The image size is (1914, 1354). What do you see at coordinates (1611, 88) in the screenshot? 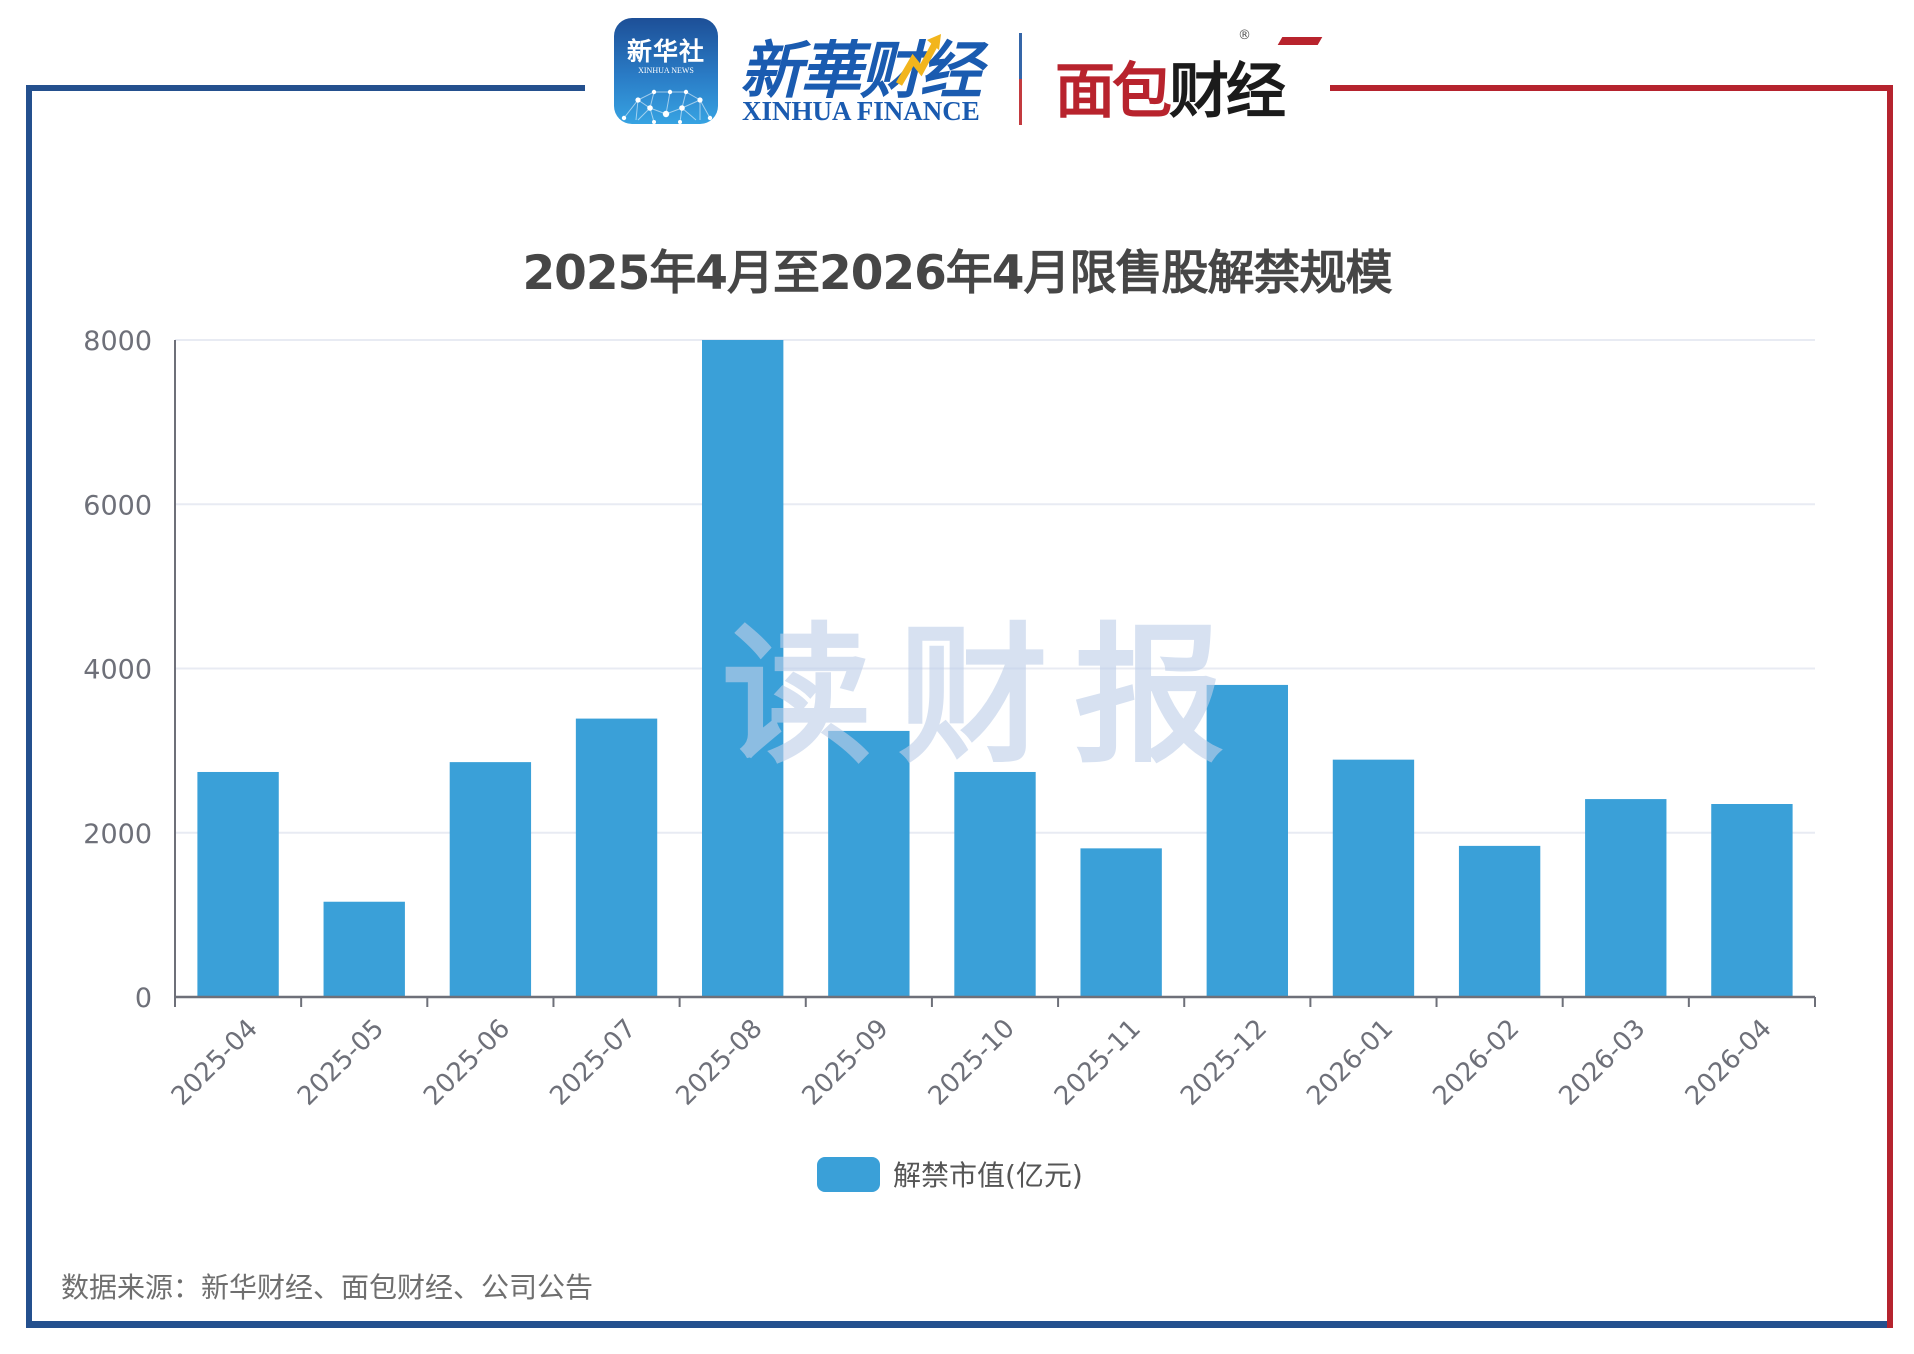
I see `frame-top-right-red-line` at bounding box center [1611, 88].